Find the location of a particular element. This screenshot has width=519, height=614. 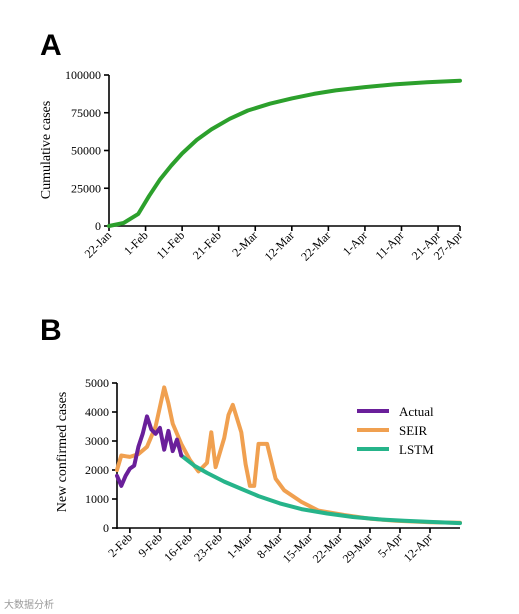

panel-b-ytick-label: 4000 is located at coordinates (97, 412).